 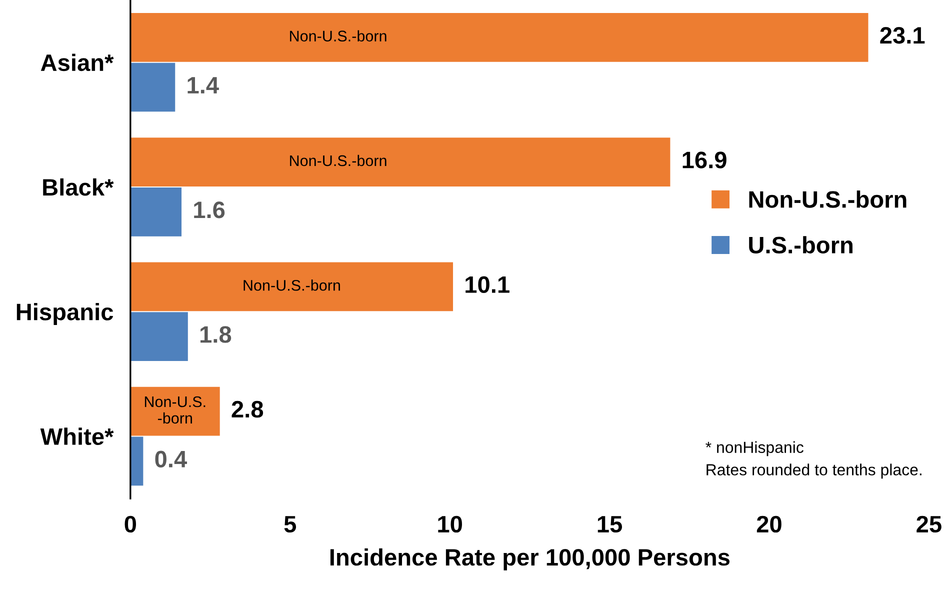 What do you see at coordinates (65, 314) in the screenshot?
I see `y-tick-label: Hispanic` at bounding box center [65, 314].